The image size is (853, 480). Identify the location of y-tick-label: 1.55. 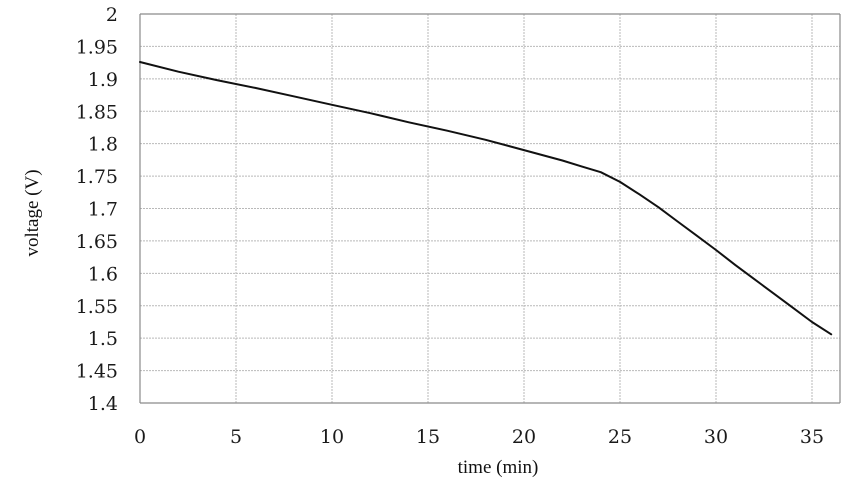
(97, 307).